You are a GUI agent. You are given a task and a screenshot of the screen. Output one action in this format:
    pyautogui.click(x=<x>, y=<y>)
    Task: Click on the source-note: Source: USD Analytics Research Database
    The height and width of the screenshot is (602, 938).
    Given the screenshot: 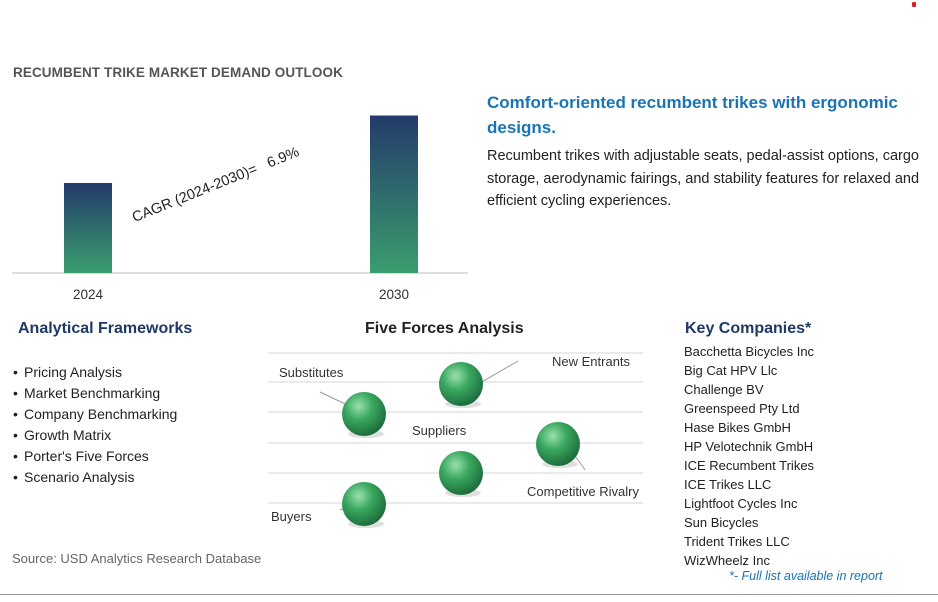 What is the action you would take?
    pyautogui.click(x=137, y=558)
    